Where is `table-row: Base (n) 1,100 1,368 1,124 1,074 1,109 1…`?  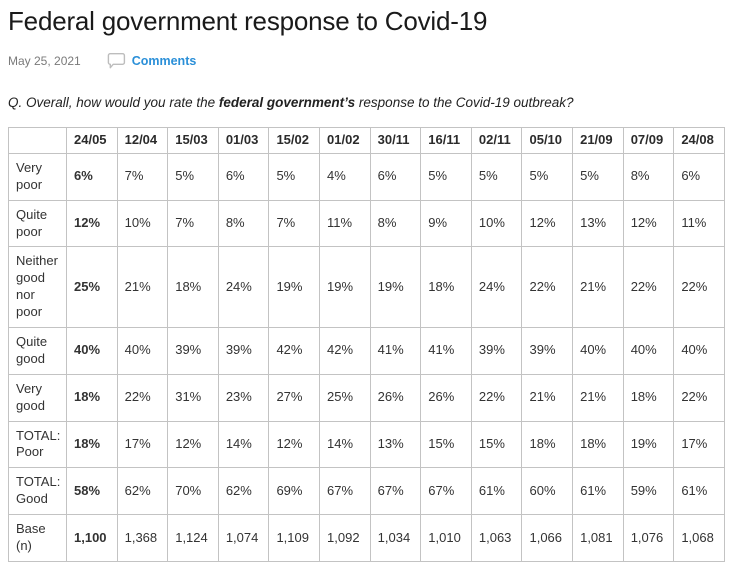 table-row: Base (n) 1,100 1,368 1,124 1,074 1,109 1… is located at coordinates (366, 538).